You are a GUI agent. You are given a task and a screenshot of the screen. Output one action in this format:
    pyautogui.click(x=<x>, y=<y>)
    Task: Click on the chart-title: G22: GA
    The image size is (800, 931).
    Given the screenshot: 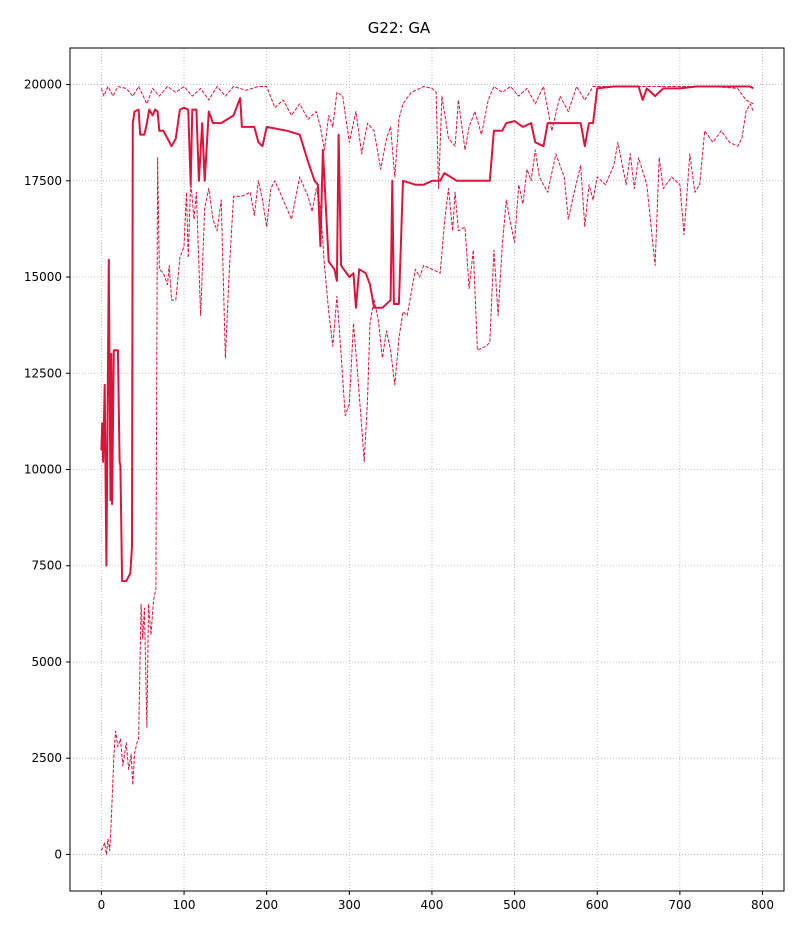 What is the action you would take?
    pyautogui.click(x=399, y=28)
    